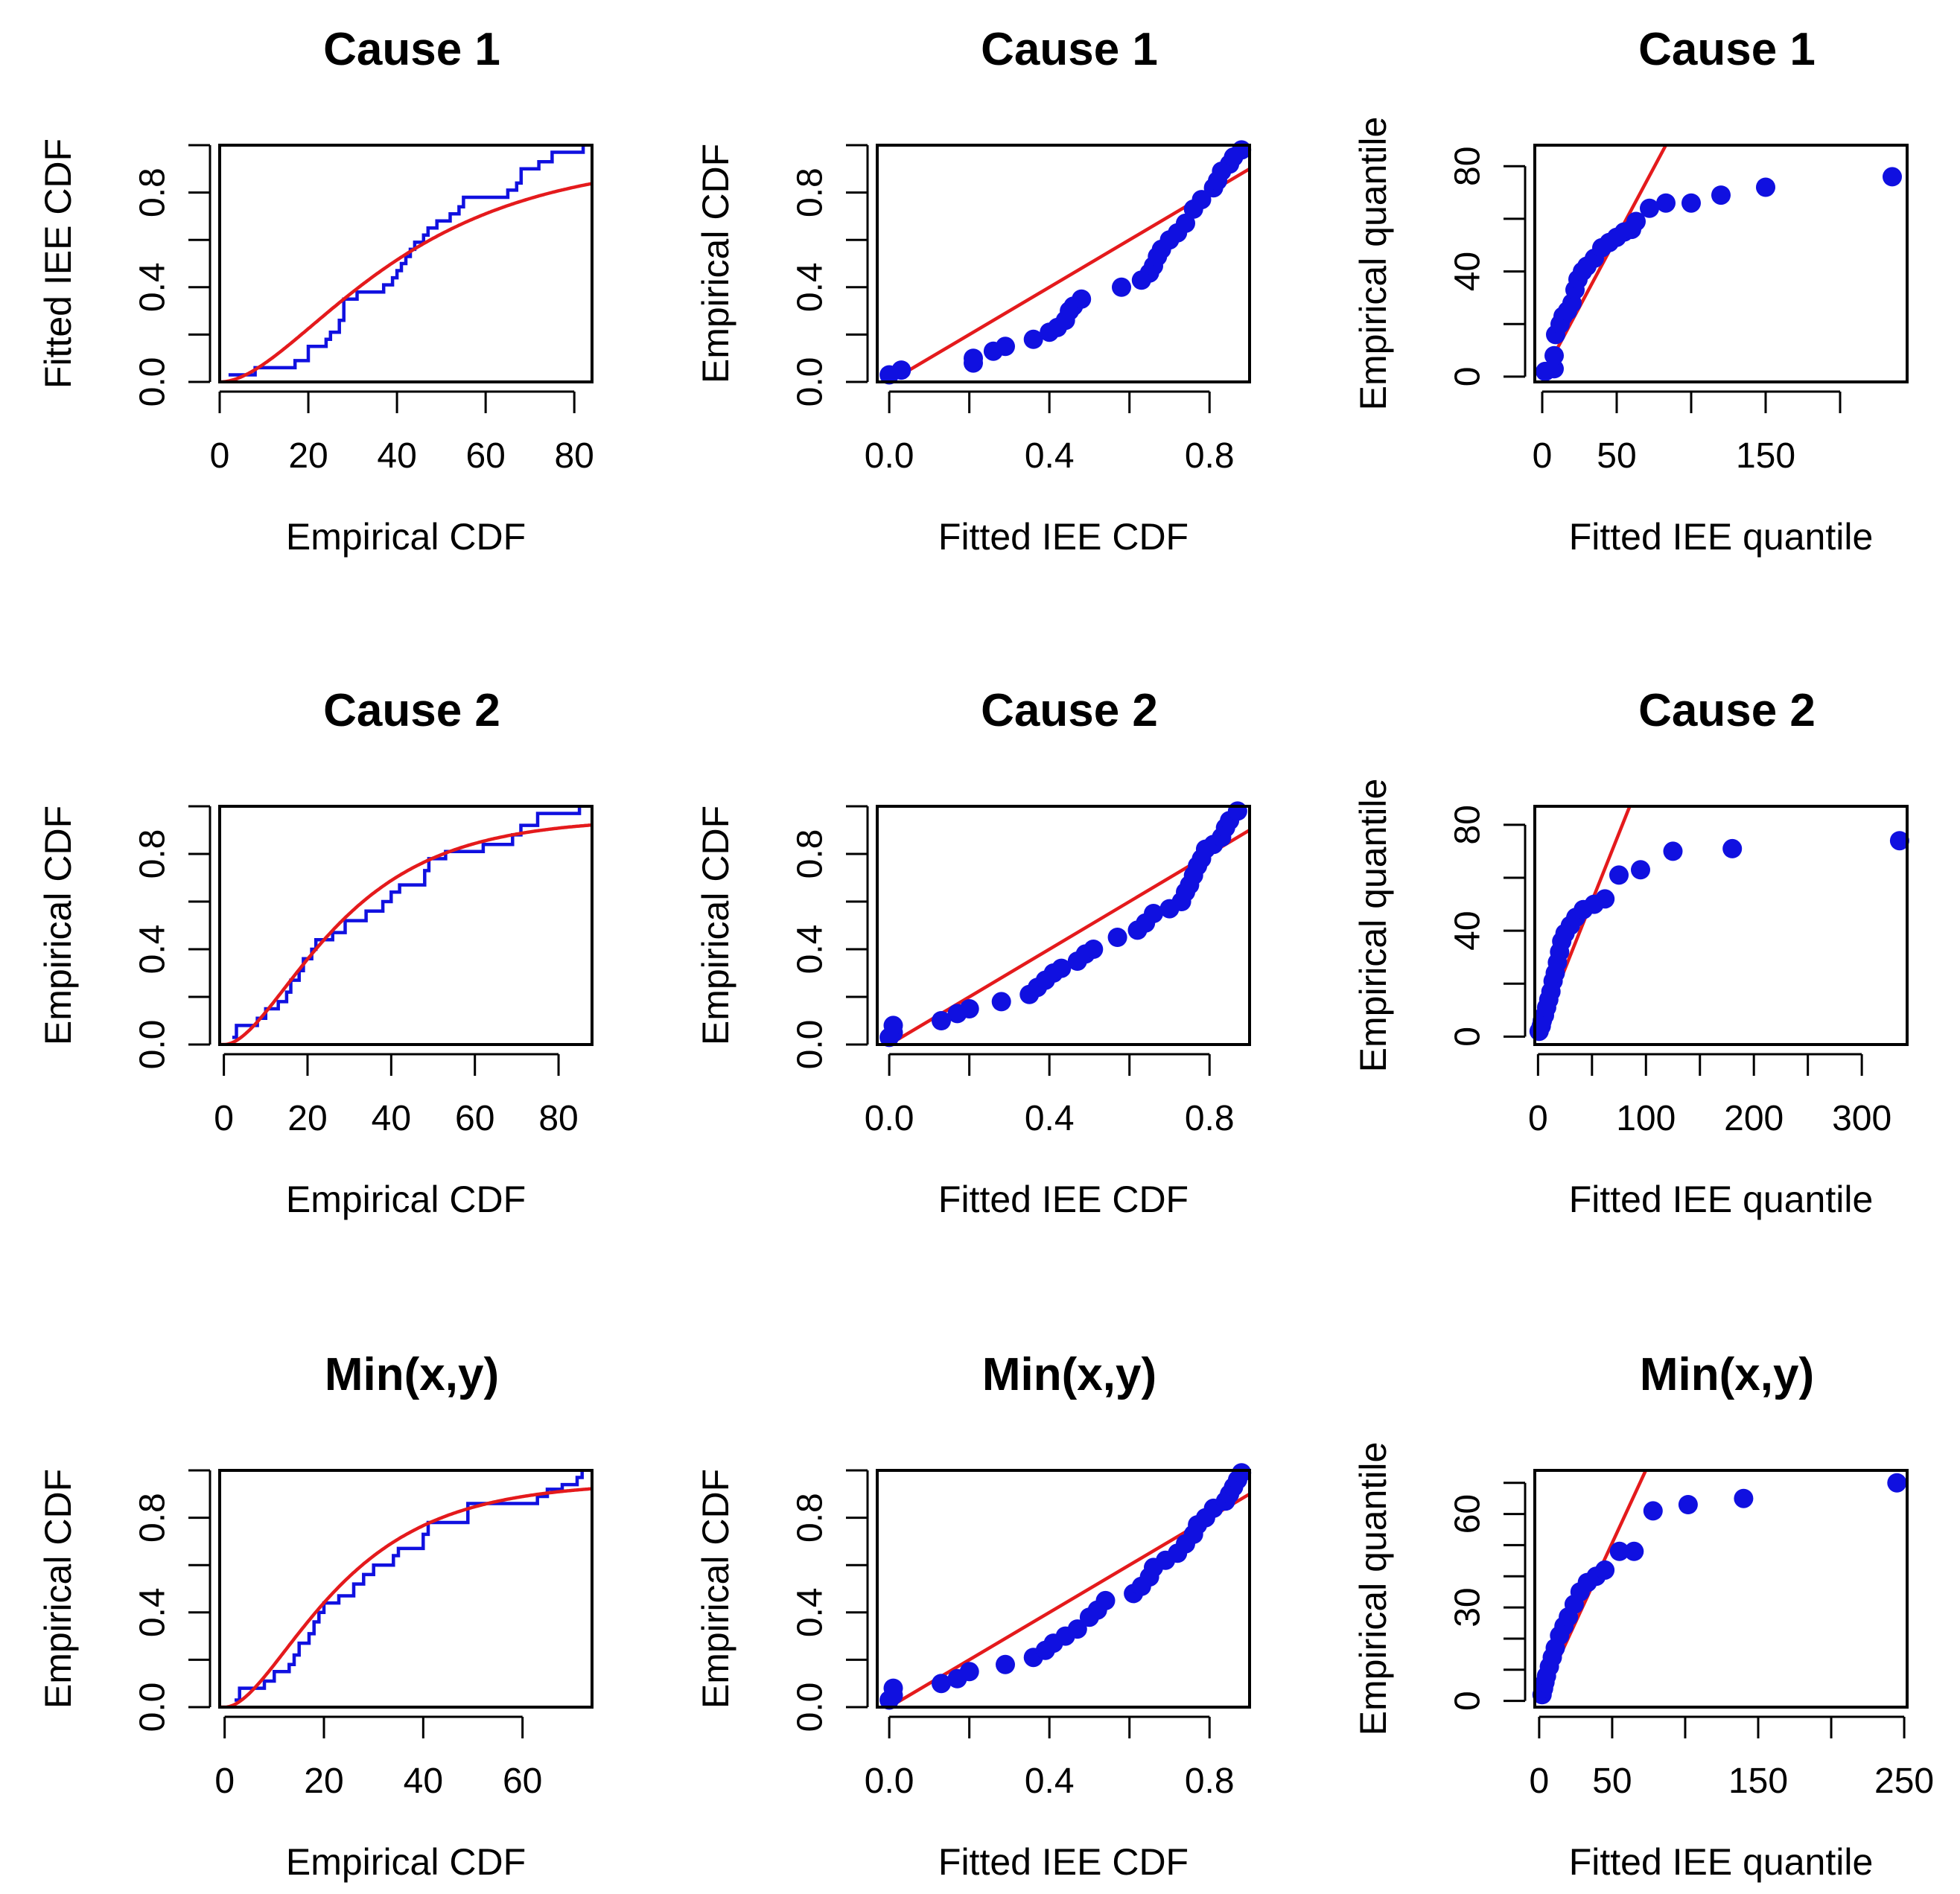 This screenshot has height=1894, width=1960. What do you see at coordinates (1468, 931) in the screenshot?
I see `y-tick-label: 40` at bounding box center [1468, 931].